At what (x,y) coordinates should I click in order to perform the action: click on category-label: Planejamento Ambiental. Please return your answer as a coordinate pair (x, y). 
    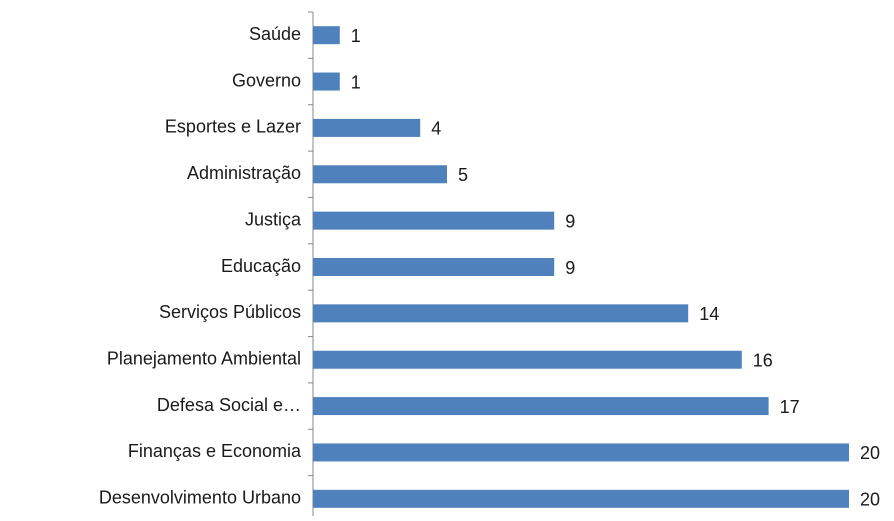
    Looking at the image, I should click on (204, 358).